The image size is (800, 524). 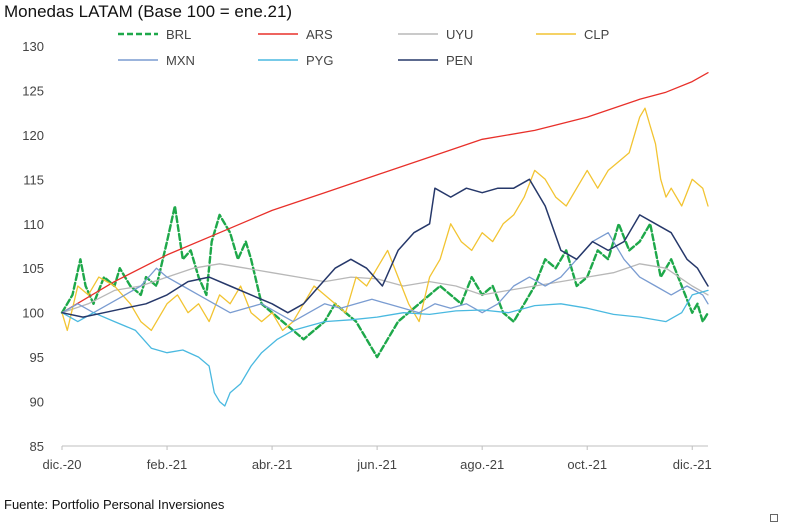 What do you see at coordinates (114, 504) in the screenshot?
I see `source-note: Fuente: Portfolio Personal Inversiones` at bounding box center [114, 504].